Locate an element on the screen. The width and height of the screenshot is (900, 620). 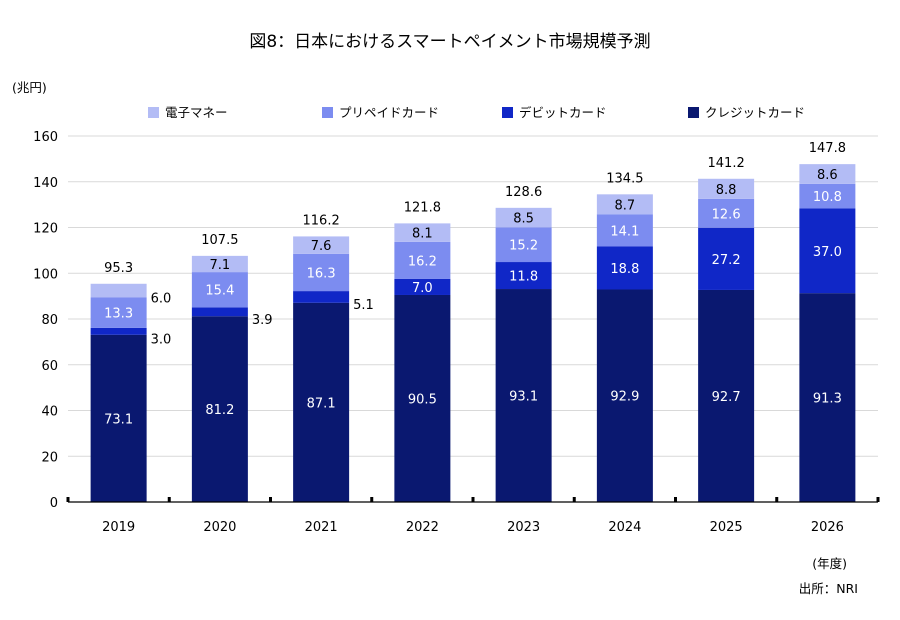
chart-title: 図8：日本におけるスマートペイメント市場規模予測 is located at coordinates (449, 42).